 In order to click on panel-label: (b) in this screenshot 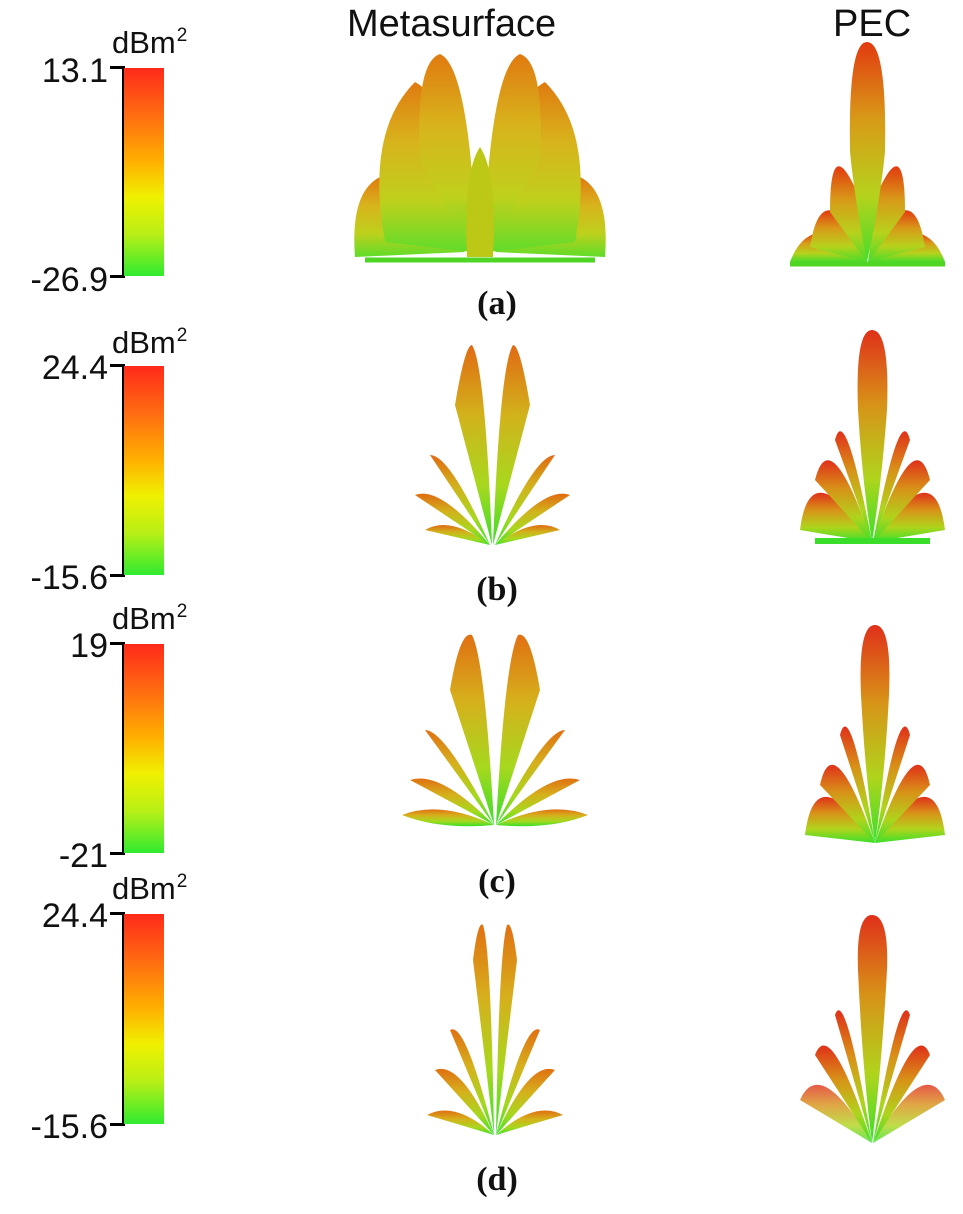, I will do `click(497, 589)`.